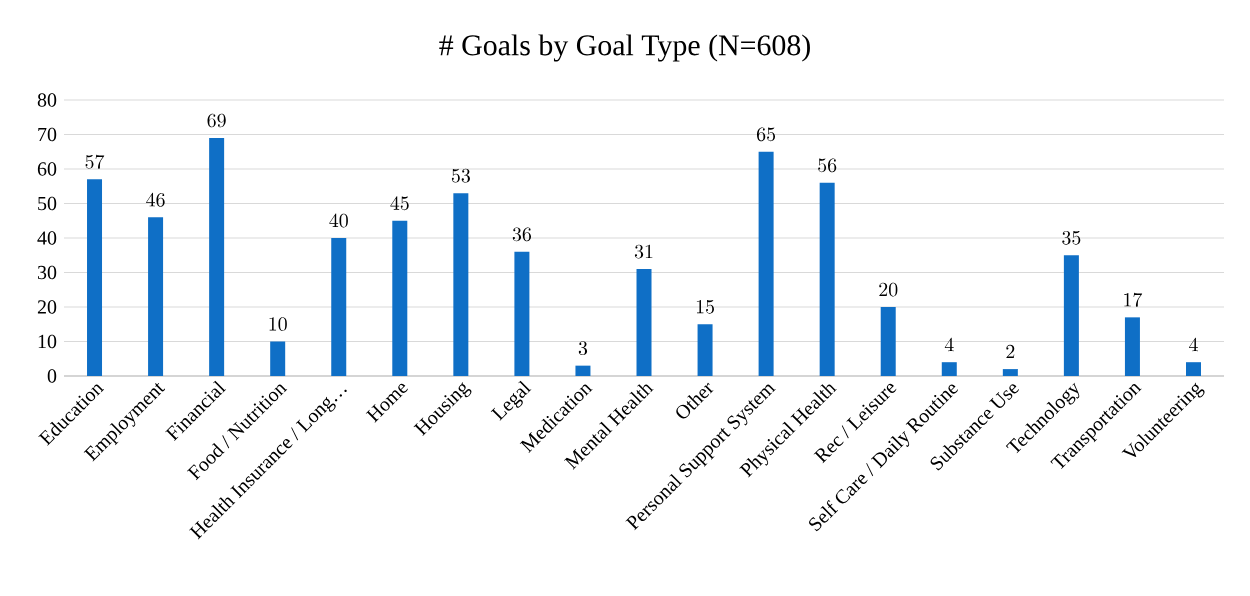  I want to click on data-label: 36, so click(522, 234).